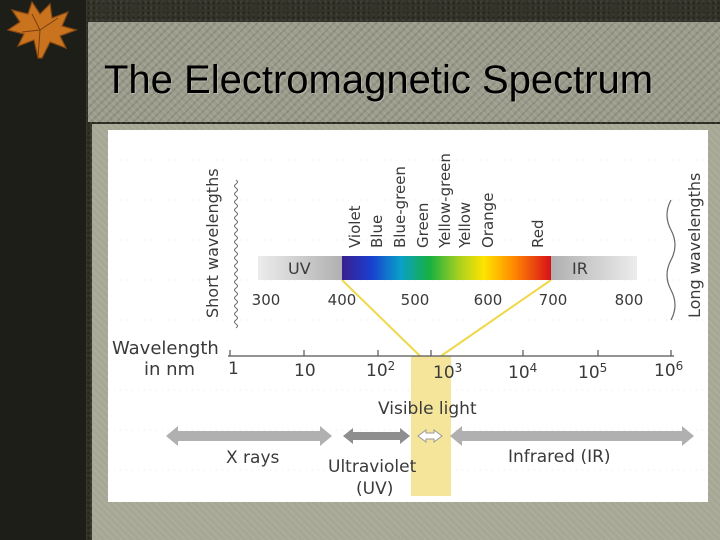 The image size is (720, 540). What do you see at coordinates (43, 270) in the screenshot?
I see `left-strip` at bounding box center [43, 270].